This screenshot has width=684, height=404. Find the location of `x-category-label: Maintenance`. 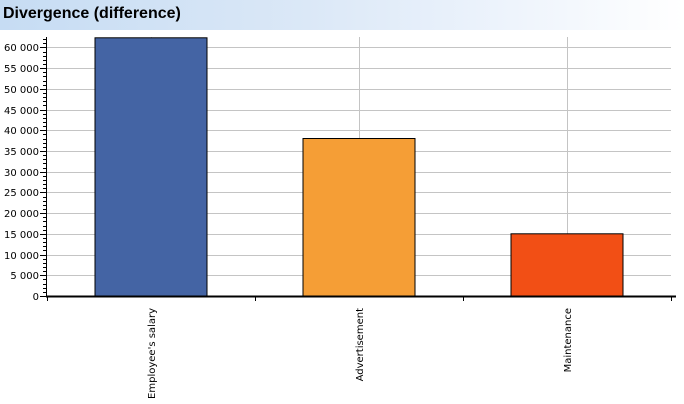

x-category-label: Maintenance is located at coordinates (568, 340).